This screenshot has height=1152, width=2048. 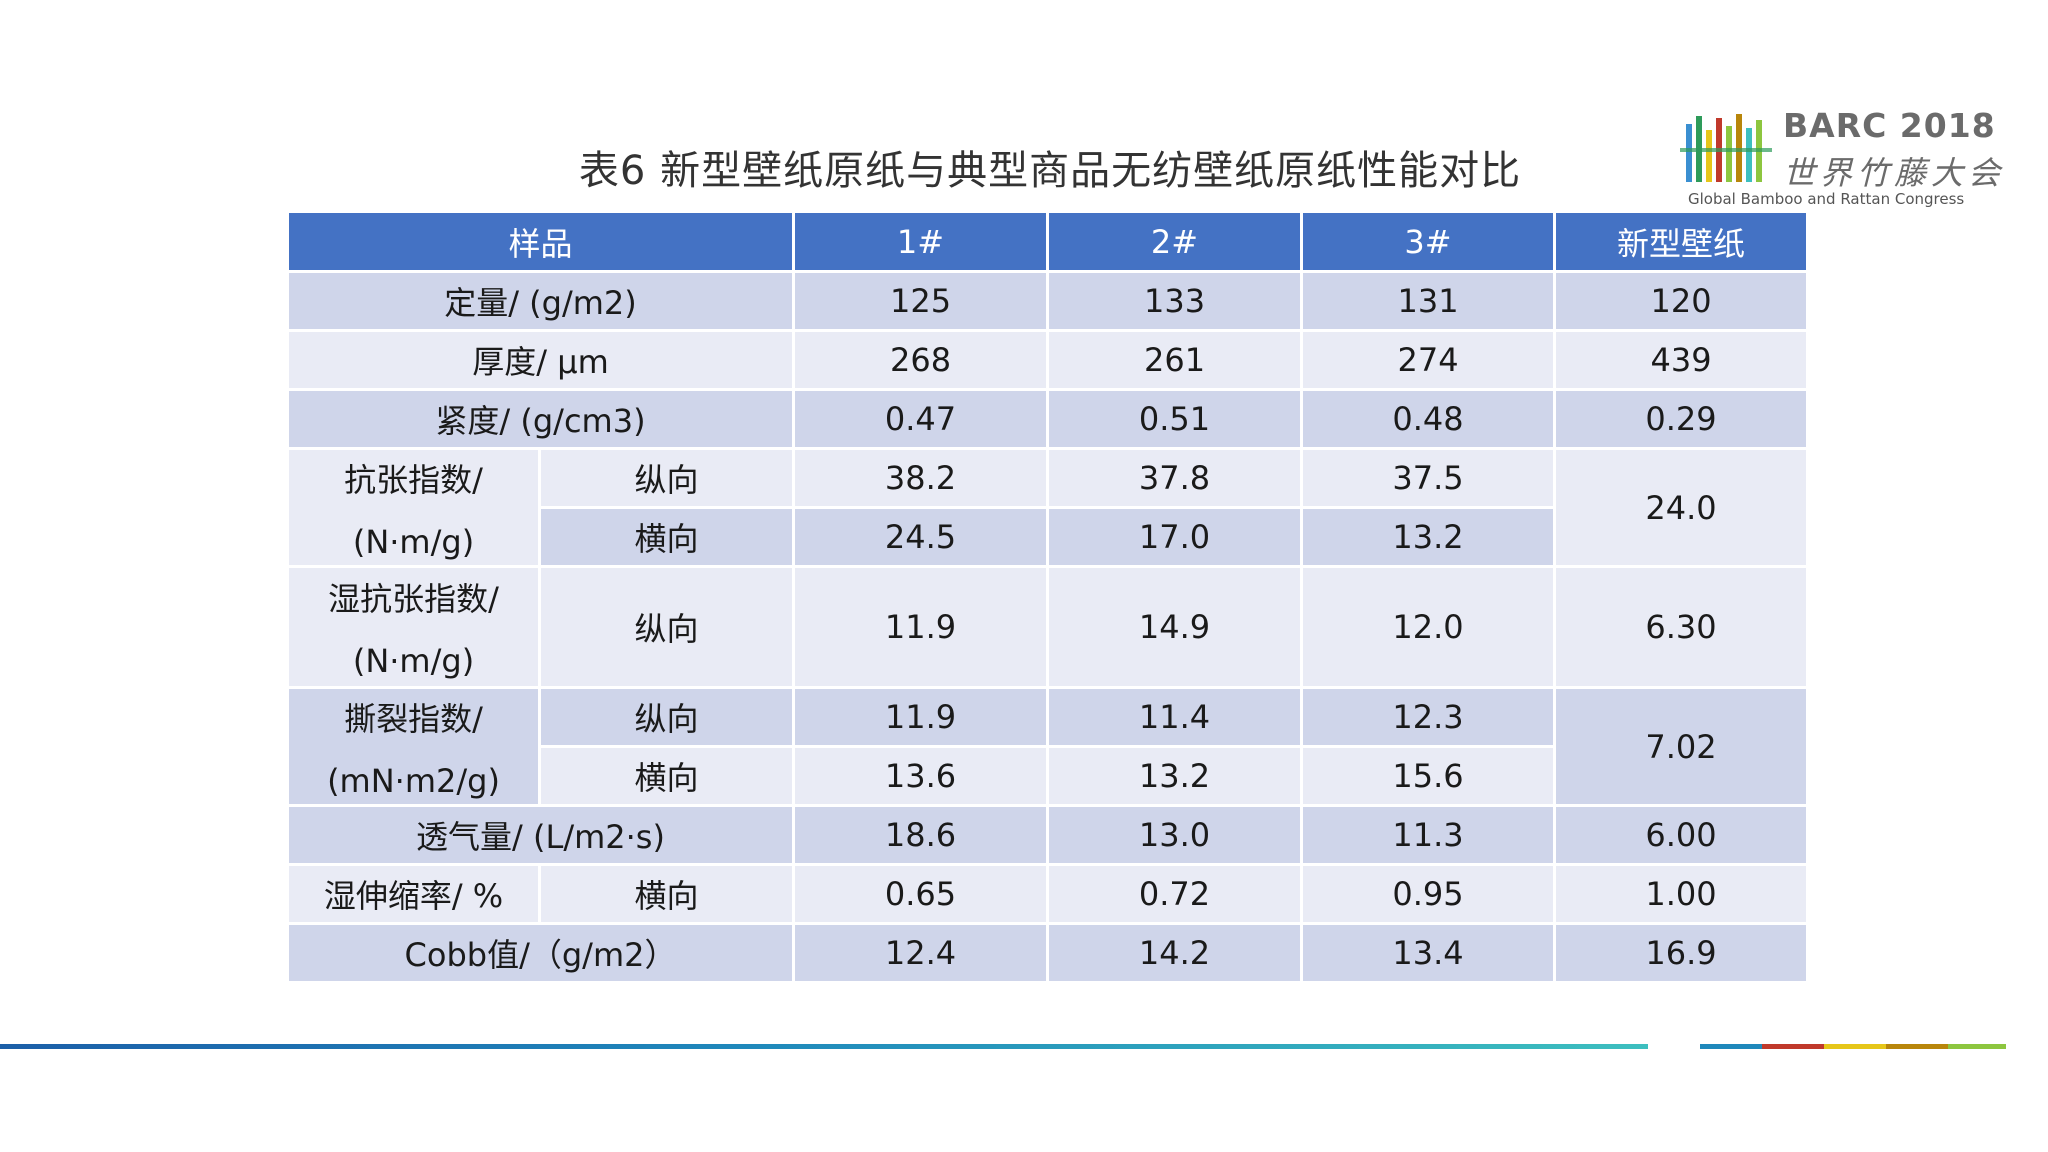 I want to click on table-row: 撕裂指数/ (mN·m2/g) 纵向 11.9 11.4 12.3 7.02, so click(x=1048, y=746).